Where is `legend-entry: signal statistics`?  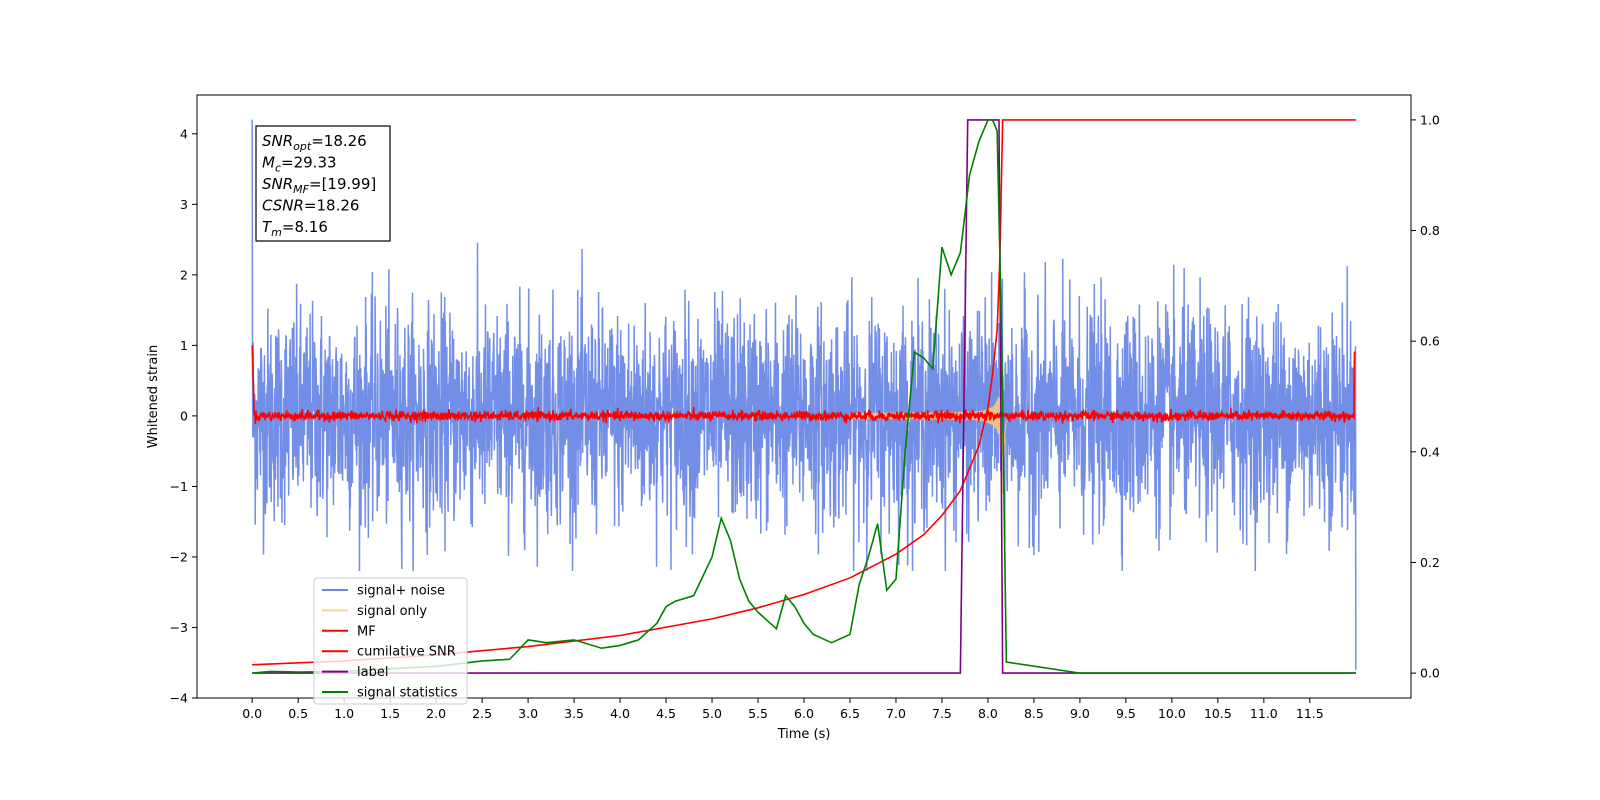 legend-entry: signal statistics is located at coordinates (407, 693).